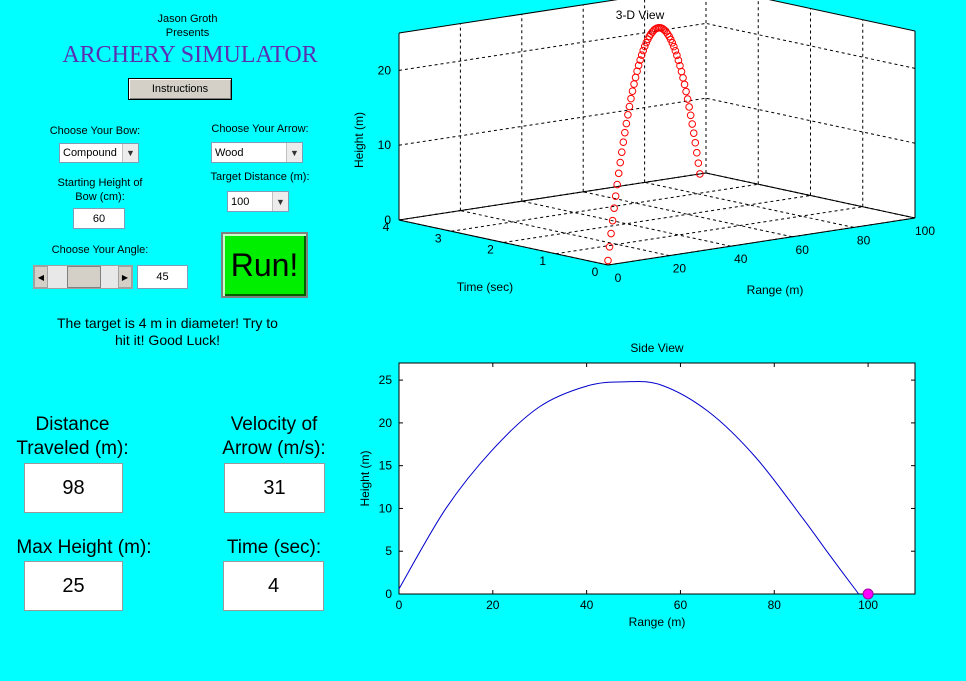 The image size is (966, 681). What do you see at coordinates (359, 140) in the screenshot?
I see `z-axis-label: Height (m)` at bounding box center [359, 140].